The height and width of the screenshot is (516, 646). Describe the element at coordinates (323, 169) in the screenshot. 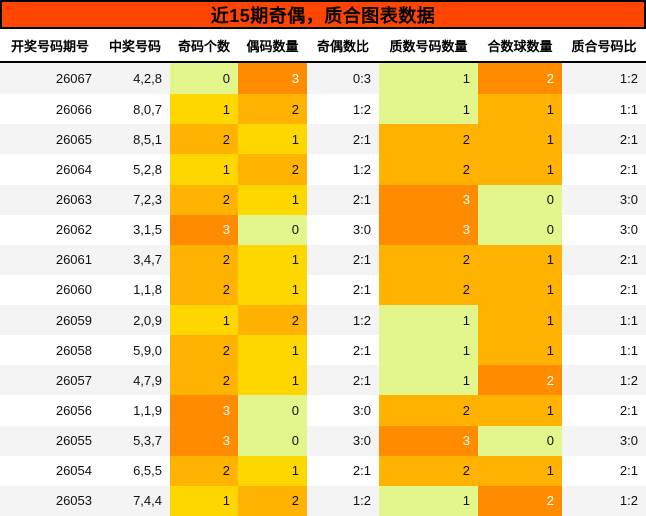

I see `table-row: 26064 5,2,8 1 2 1:2 2 1 2:1` at that location.